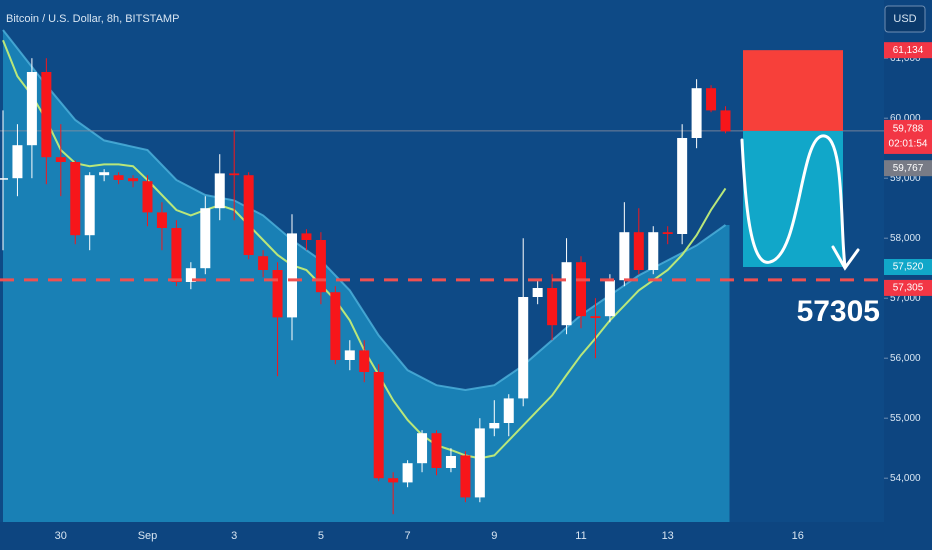 Image resolution: width=932 pixels, height=550 pixels. I want to click on y-tick-label: 58,000, so click(905, 238).